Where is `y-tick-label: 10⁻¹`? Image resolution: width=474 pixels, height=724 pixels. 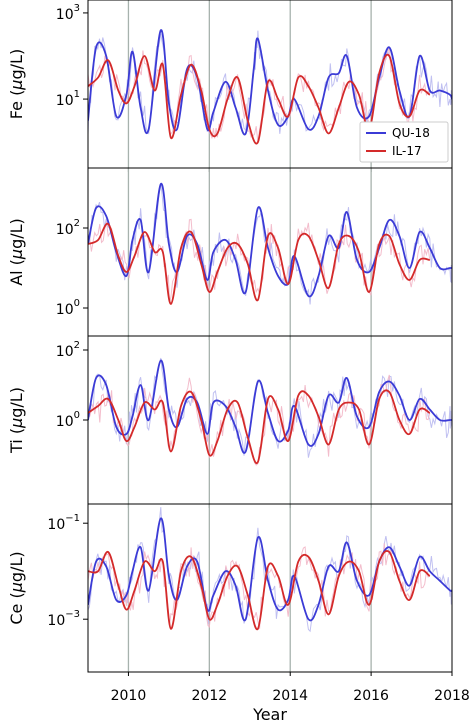
y-tick-label: 10⁻¹ is located at coordinates (63, 523).